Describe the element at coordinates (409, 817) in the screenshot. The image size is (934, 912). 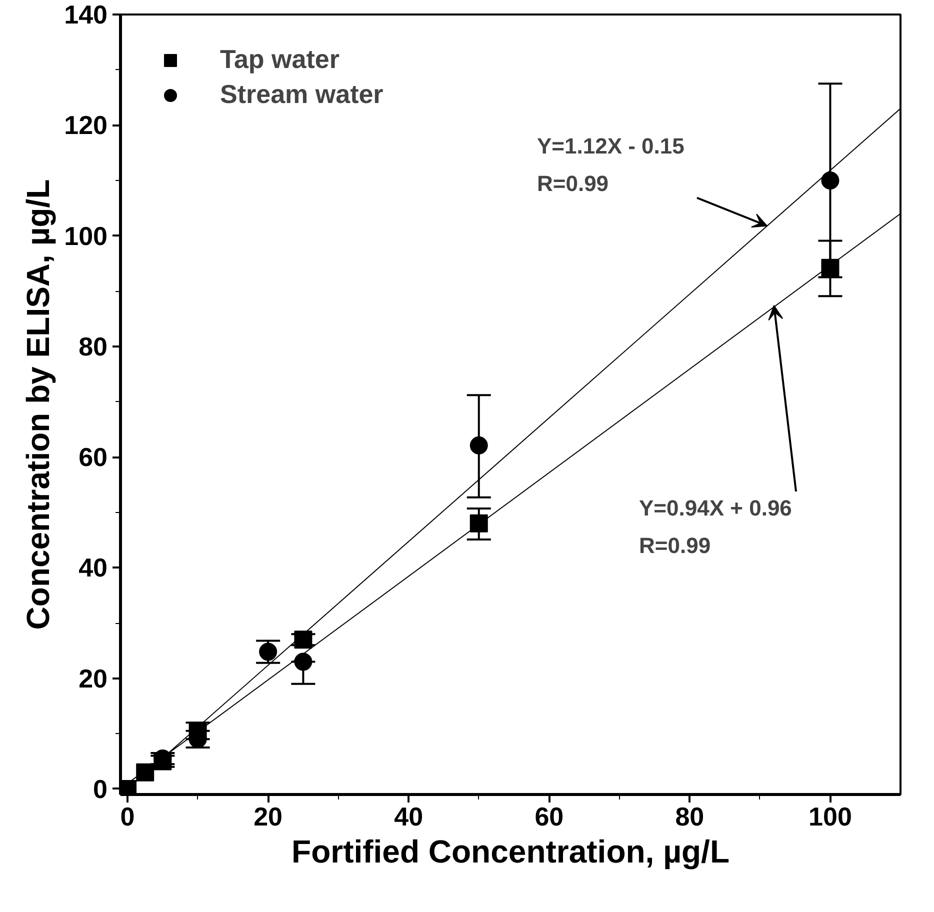
I see `x-tick-label: 40` at that location.